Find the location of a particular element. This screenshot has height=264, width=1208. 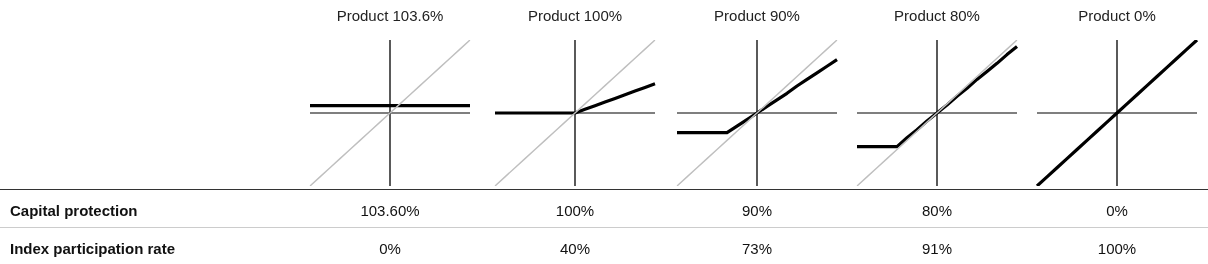

text: 91% is located at coordinates (937, 248).